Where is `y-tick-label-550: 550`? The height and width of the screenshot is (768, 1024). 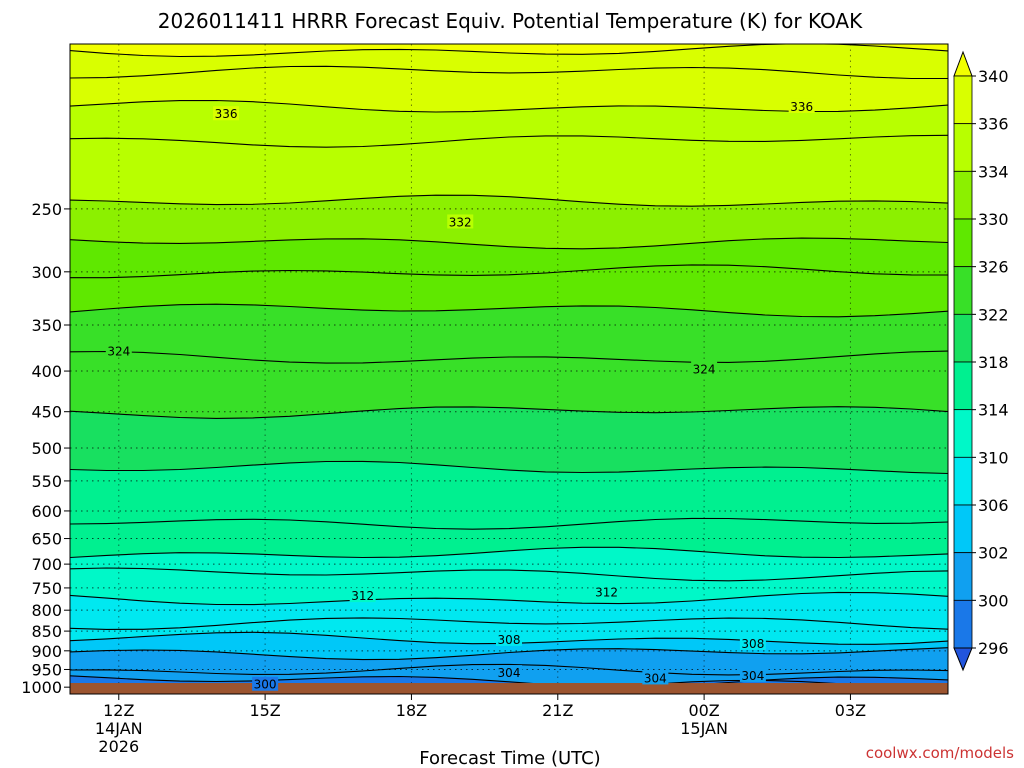
y-tick-label-550: 550 is located at coordinates (46, 481).